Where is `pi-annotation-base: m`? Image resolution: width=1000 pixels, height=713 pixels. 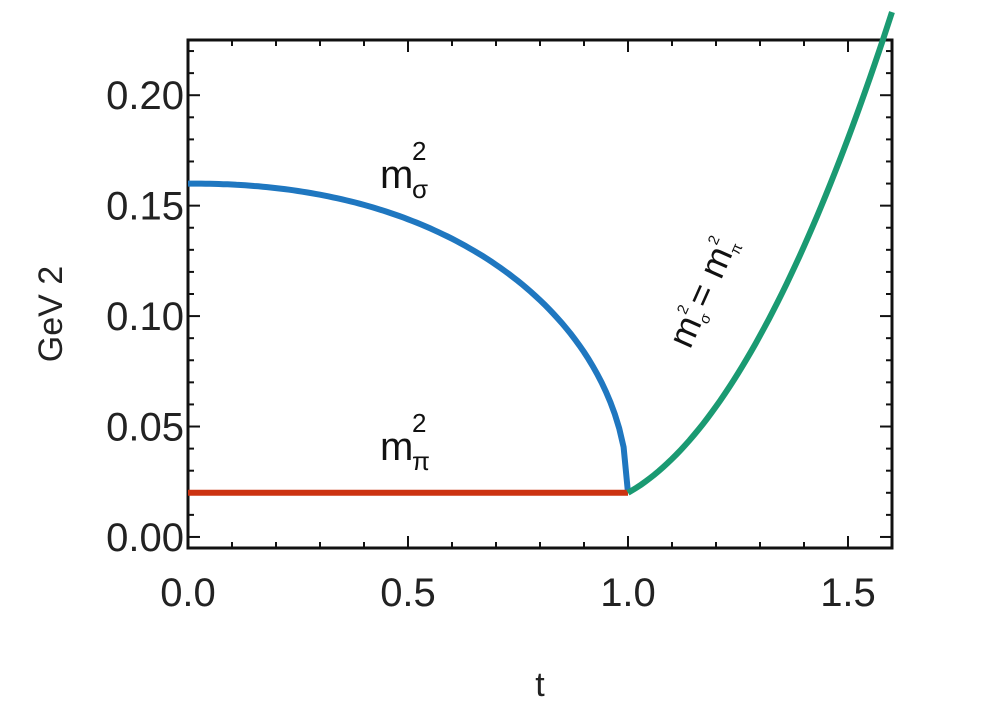
pi-annotation-base: m is located at coordinates (396, 447).